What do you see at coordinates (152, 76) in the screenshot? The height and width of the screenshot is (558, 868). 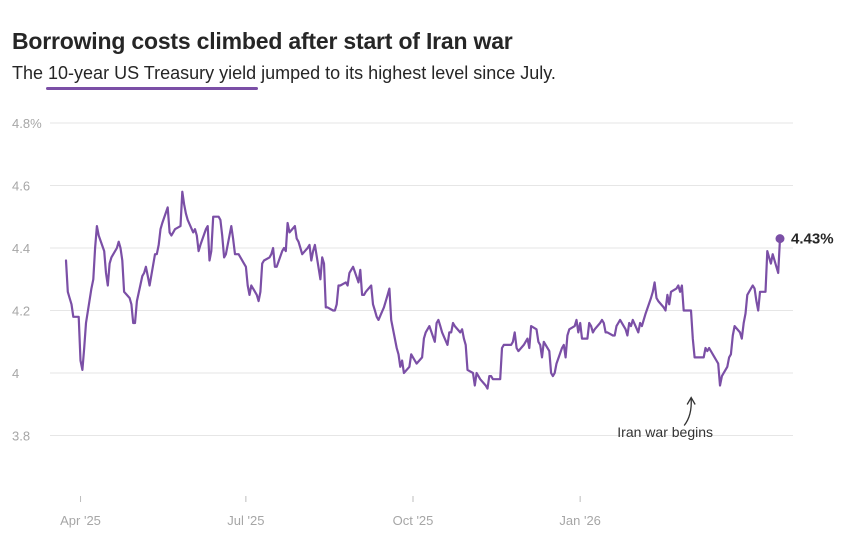 I see `subtitle-highlight: 10-year US Treasury yield` at bounding box center [152, 76].